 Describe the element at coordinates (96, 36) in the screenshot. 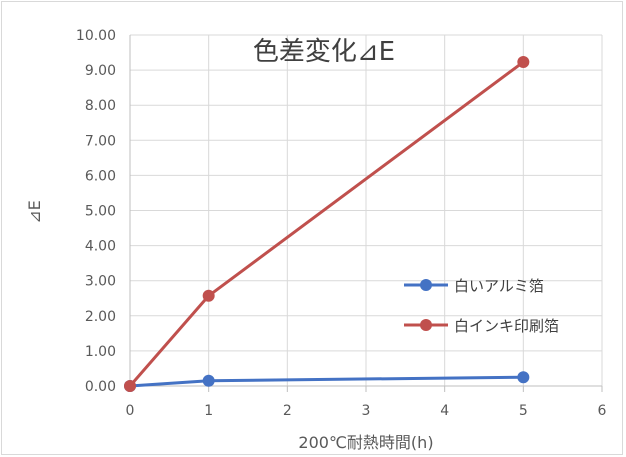

I see `y-tick-label: 10.00` at that location.